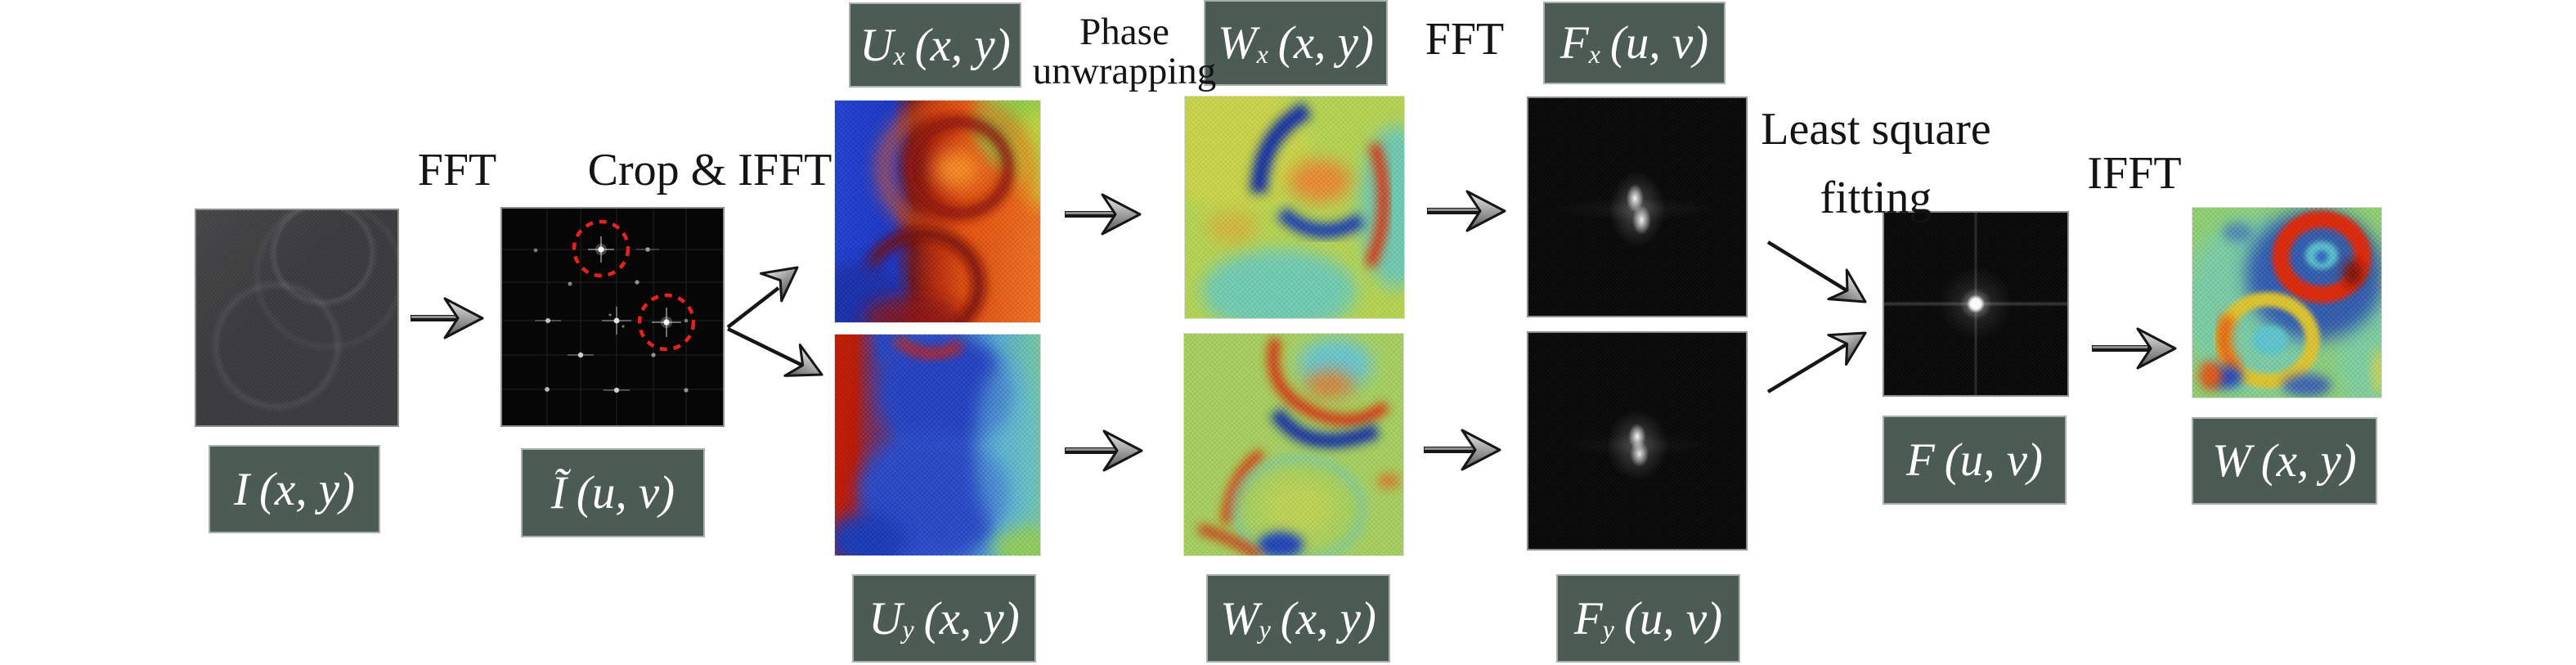  Describe the element at coordinates (558, 493) in the screenshot. I see `symbol-main: Ĩ` at that location.